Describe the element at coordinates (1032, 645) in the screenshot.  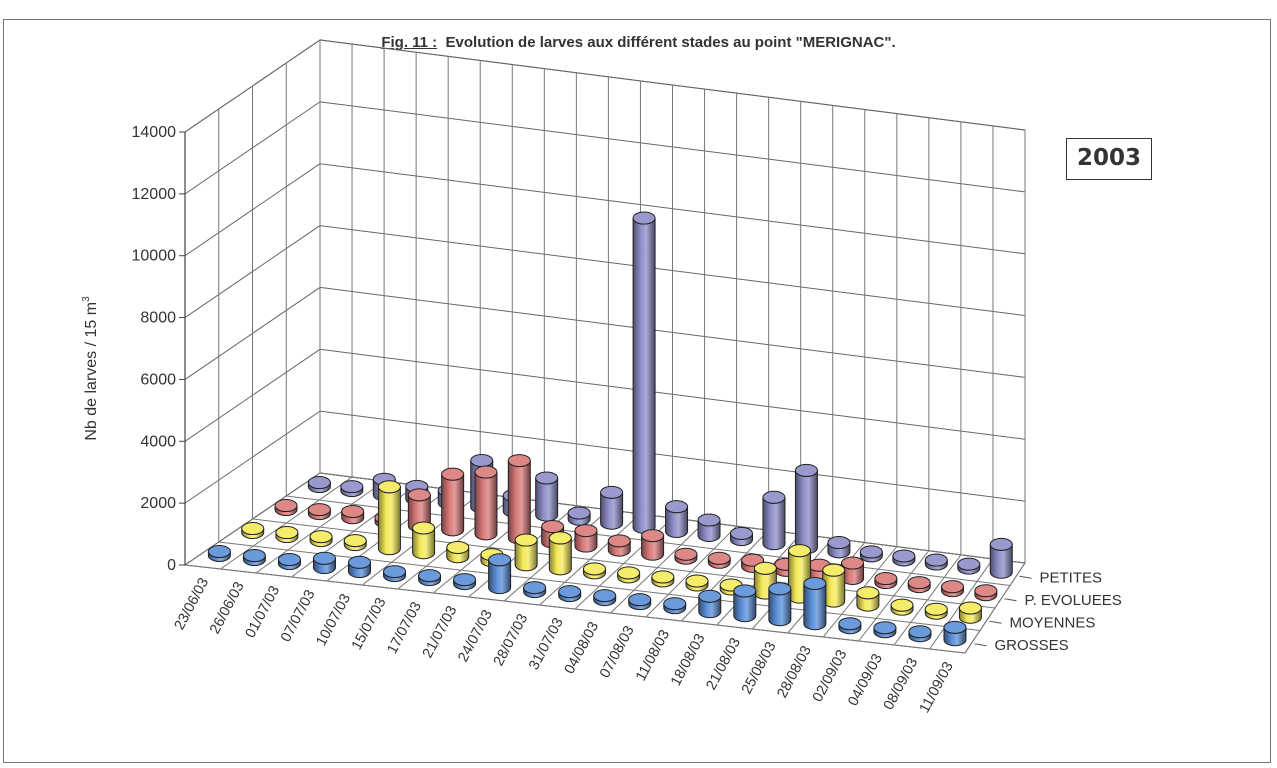
I see `series-label: GROSSES` at that location.